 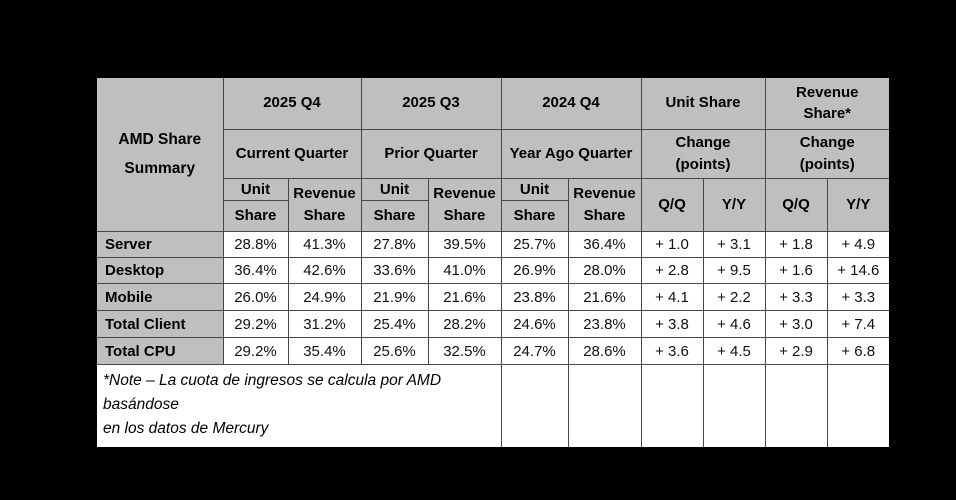 I want to click on row-label-server: Server, so click(x=159, y=245).